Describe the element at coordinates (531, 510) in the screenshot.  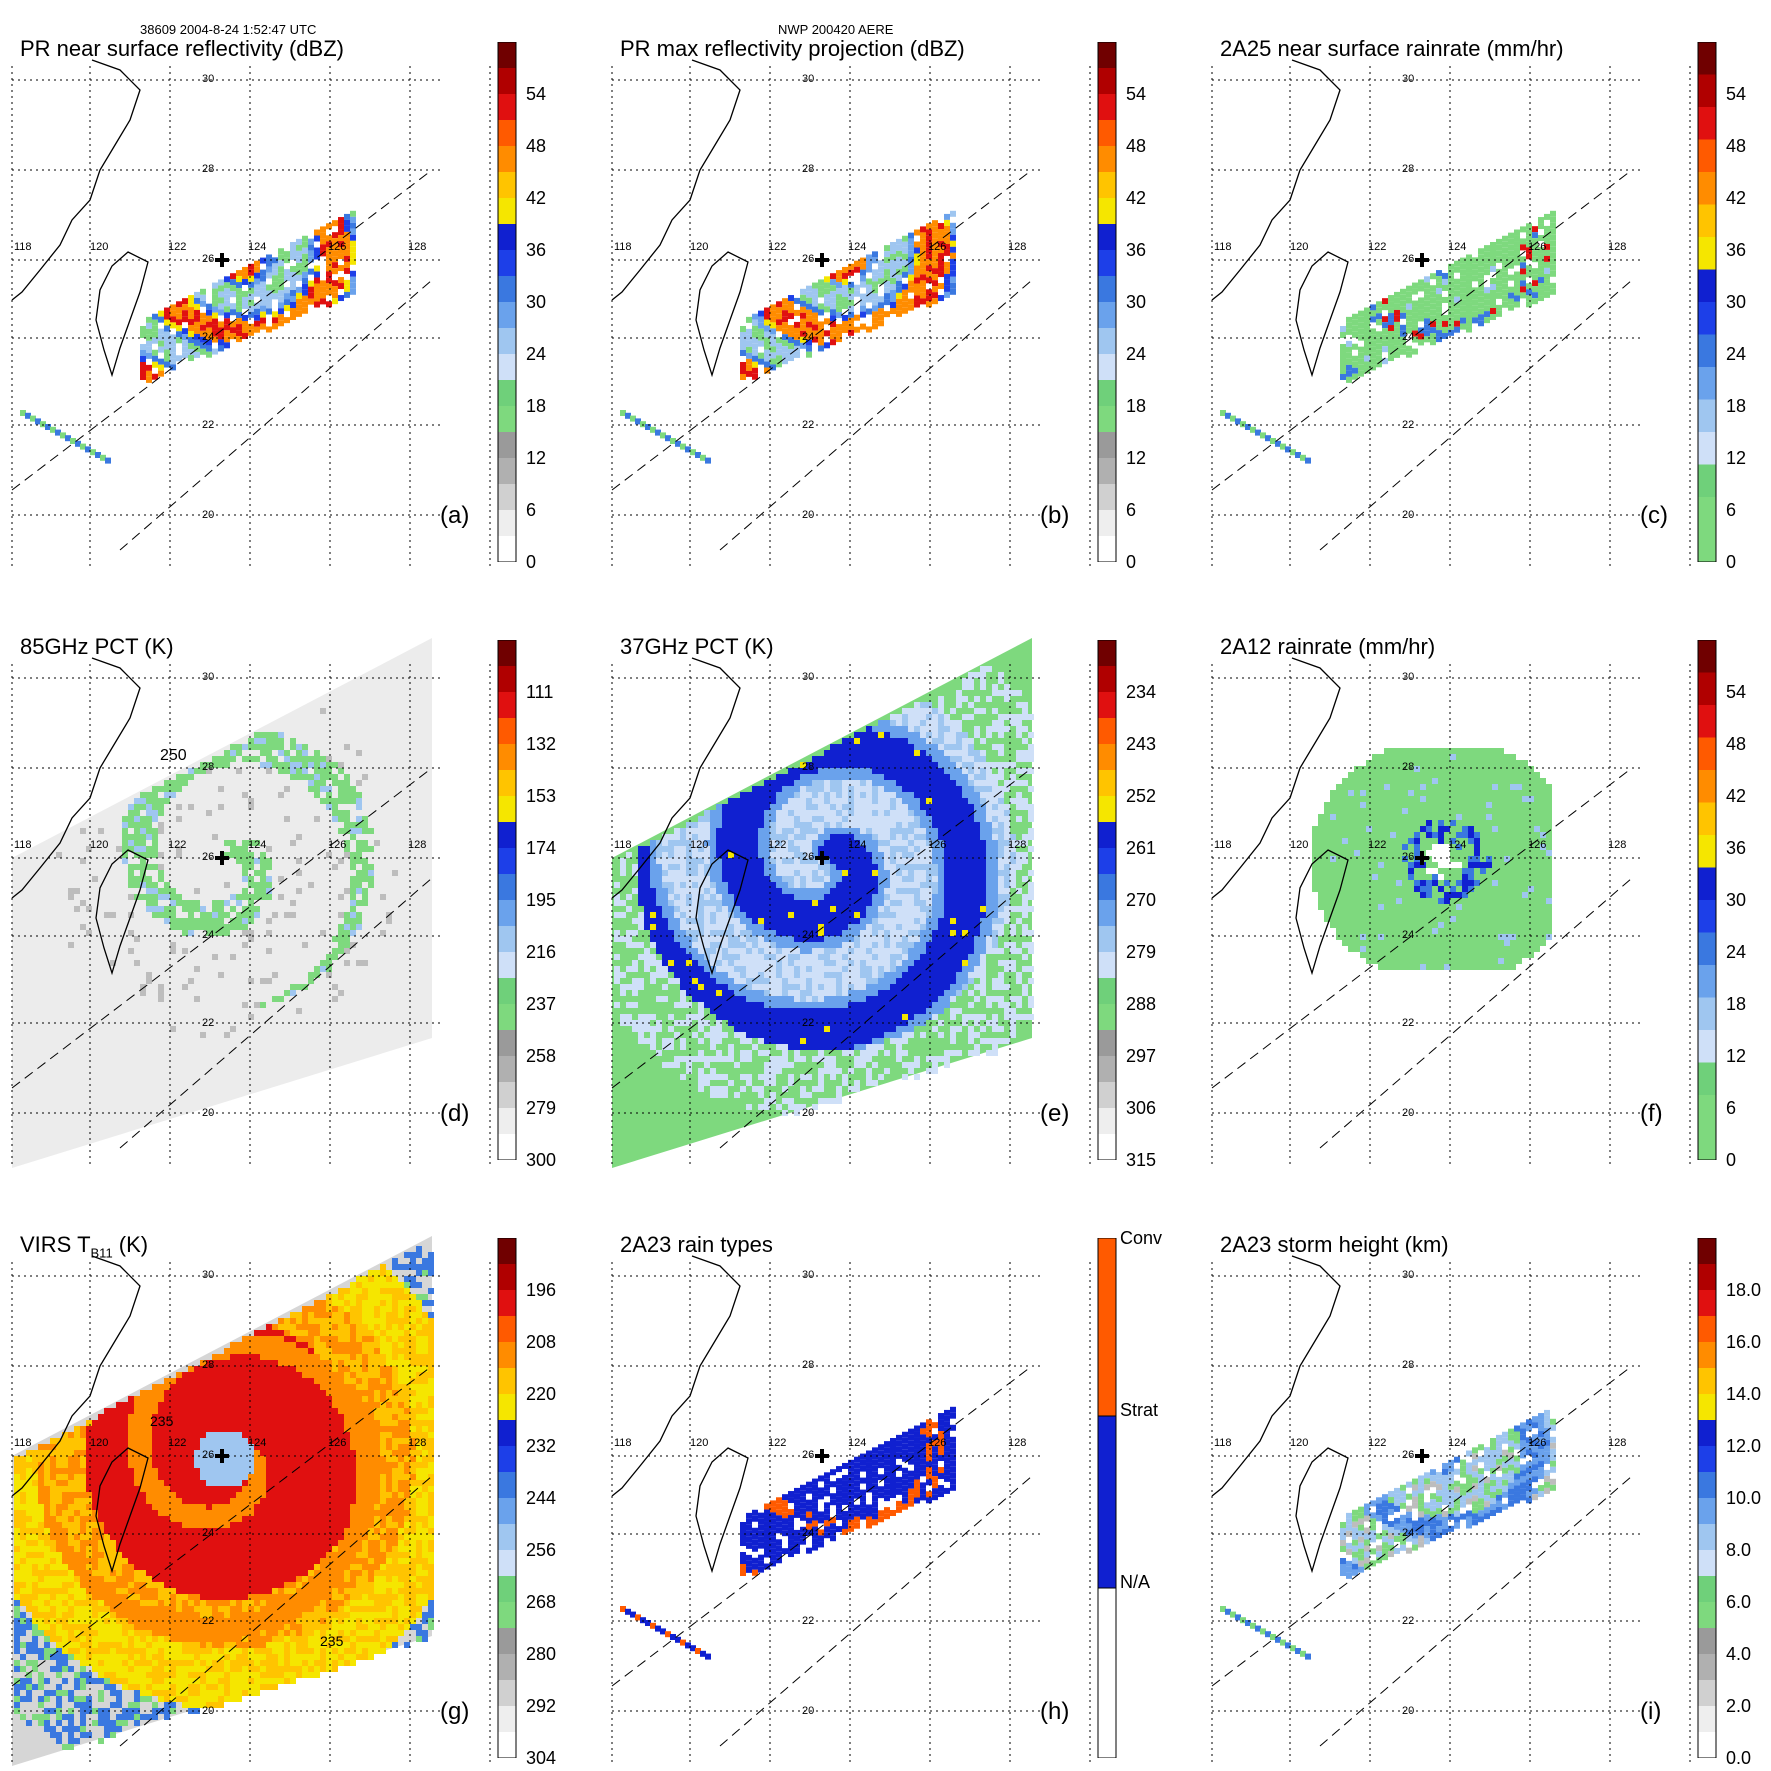
I see `colorbar-tick: 6` at that location.